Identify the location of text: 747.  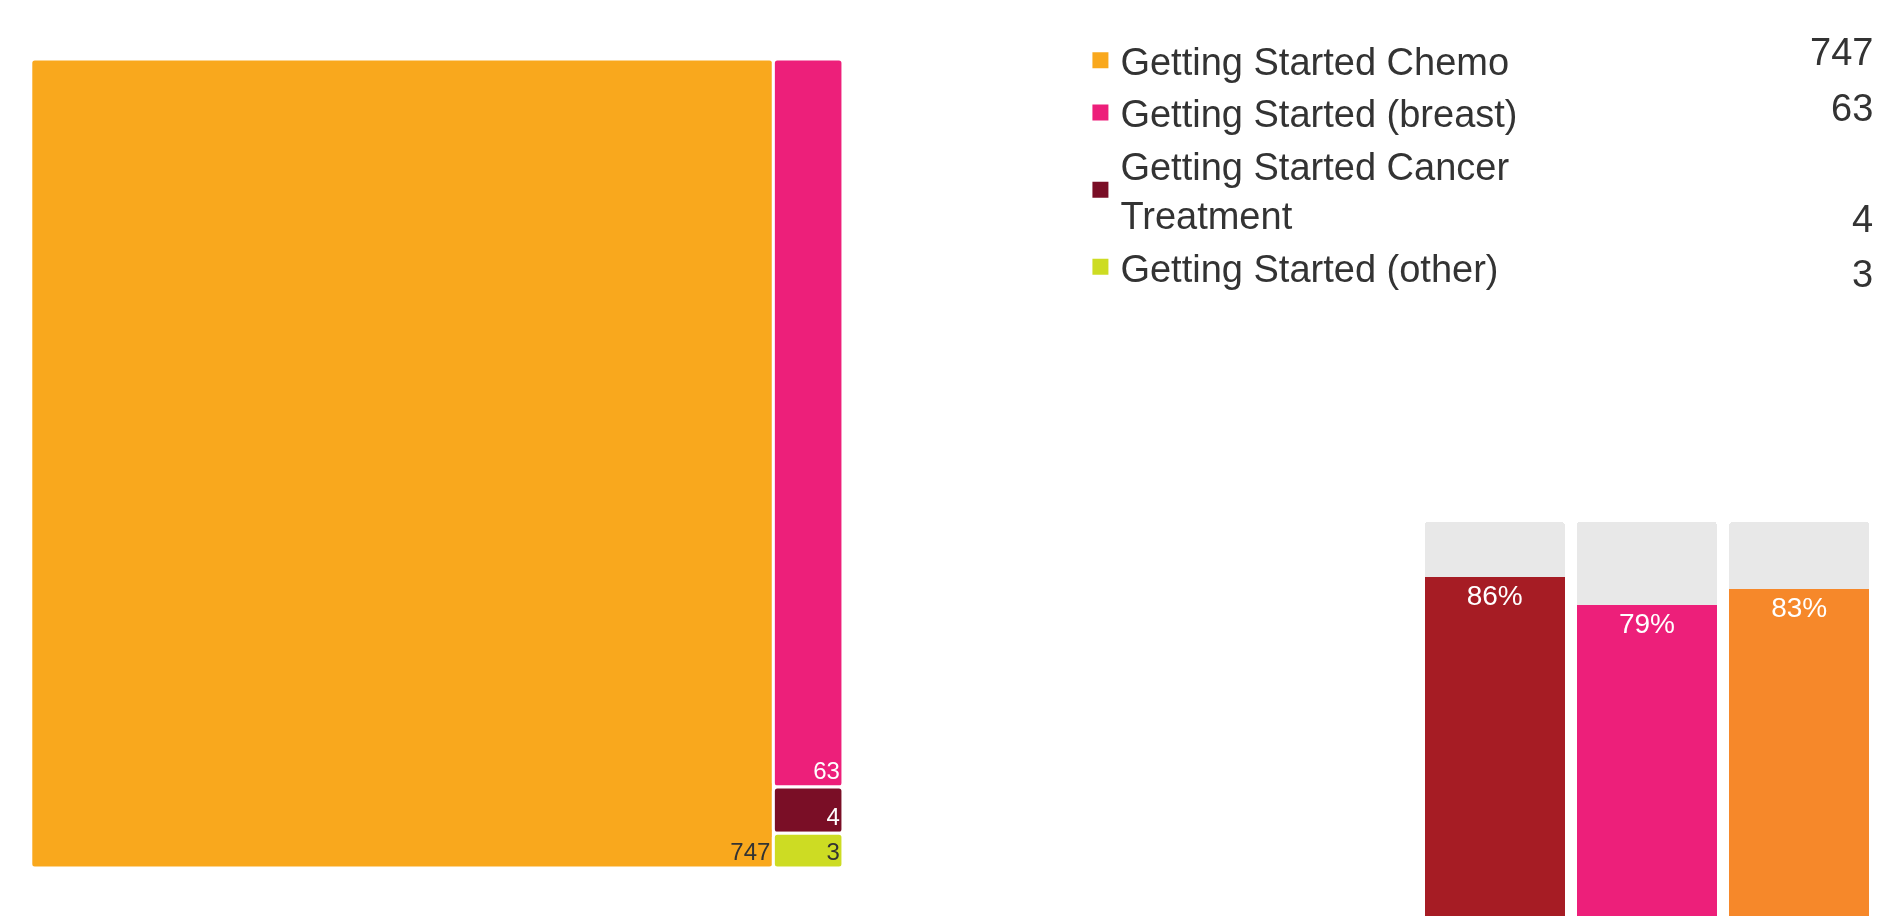
(750, 851).